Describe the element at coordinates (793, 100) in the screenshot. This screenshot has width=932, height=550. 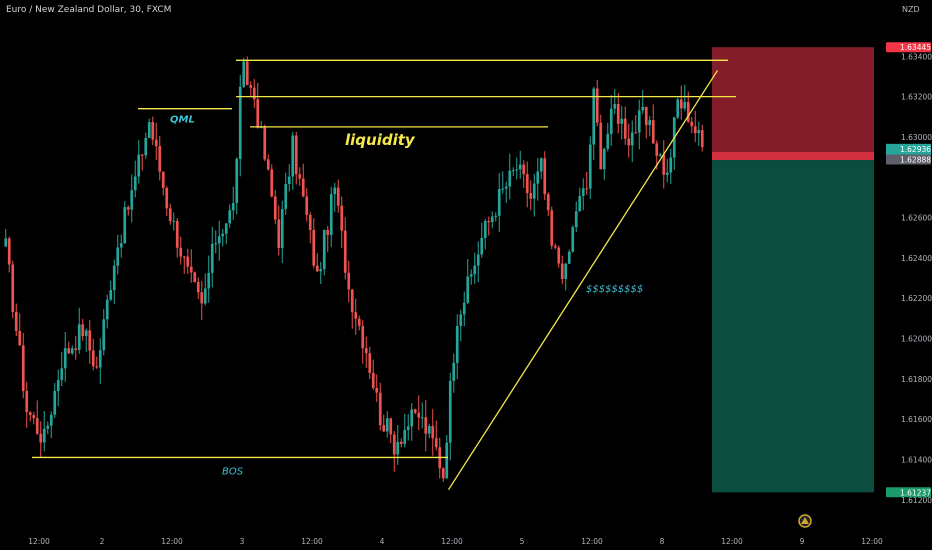
I see `stop-loss-zone` at that location.